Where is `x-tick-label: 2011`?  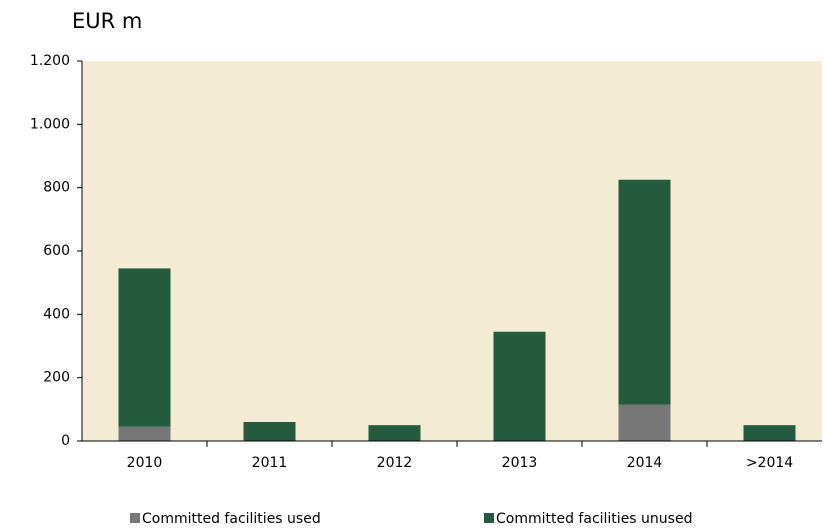
x-tick-label: 2011 is located at coordinates (270, 463).